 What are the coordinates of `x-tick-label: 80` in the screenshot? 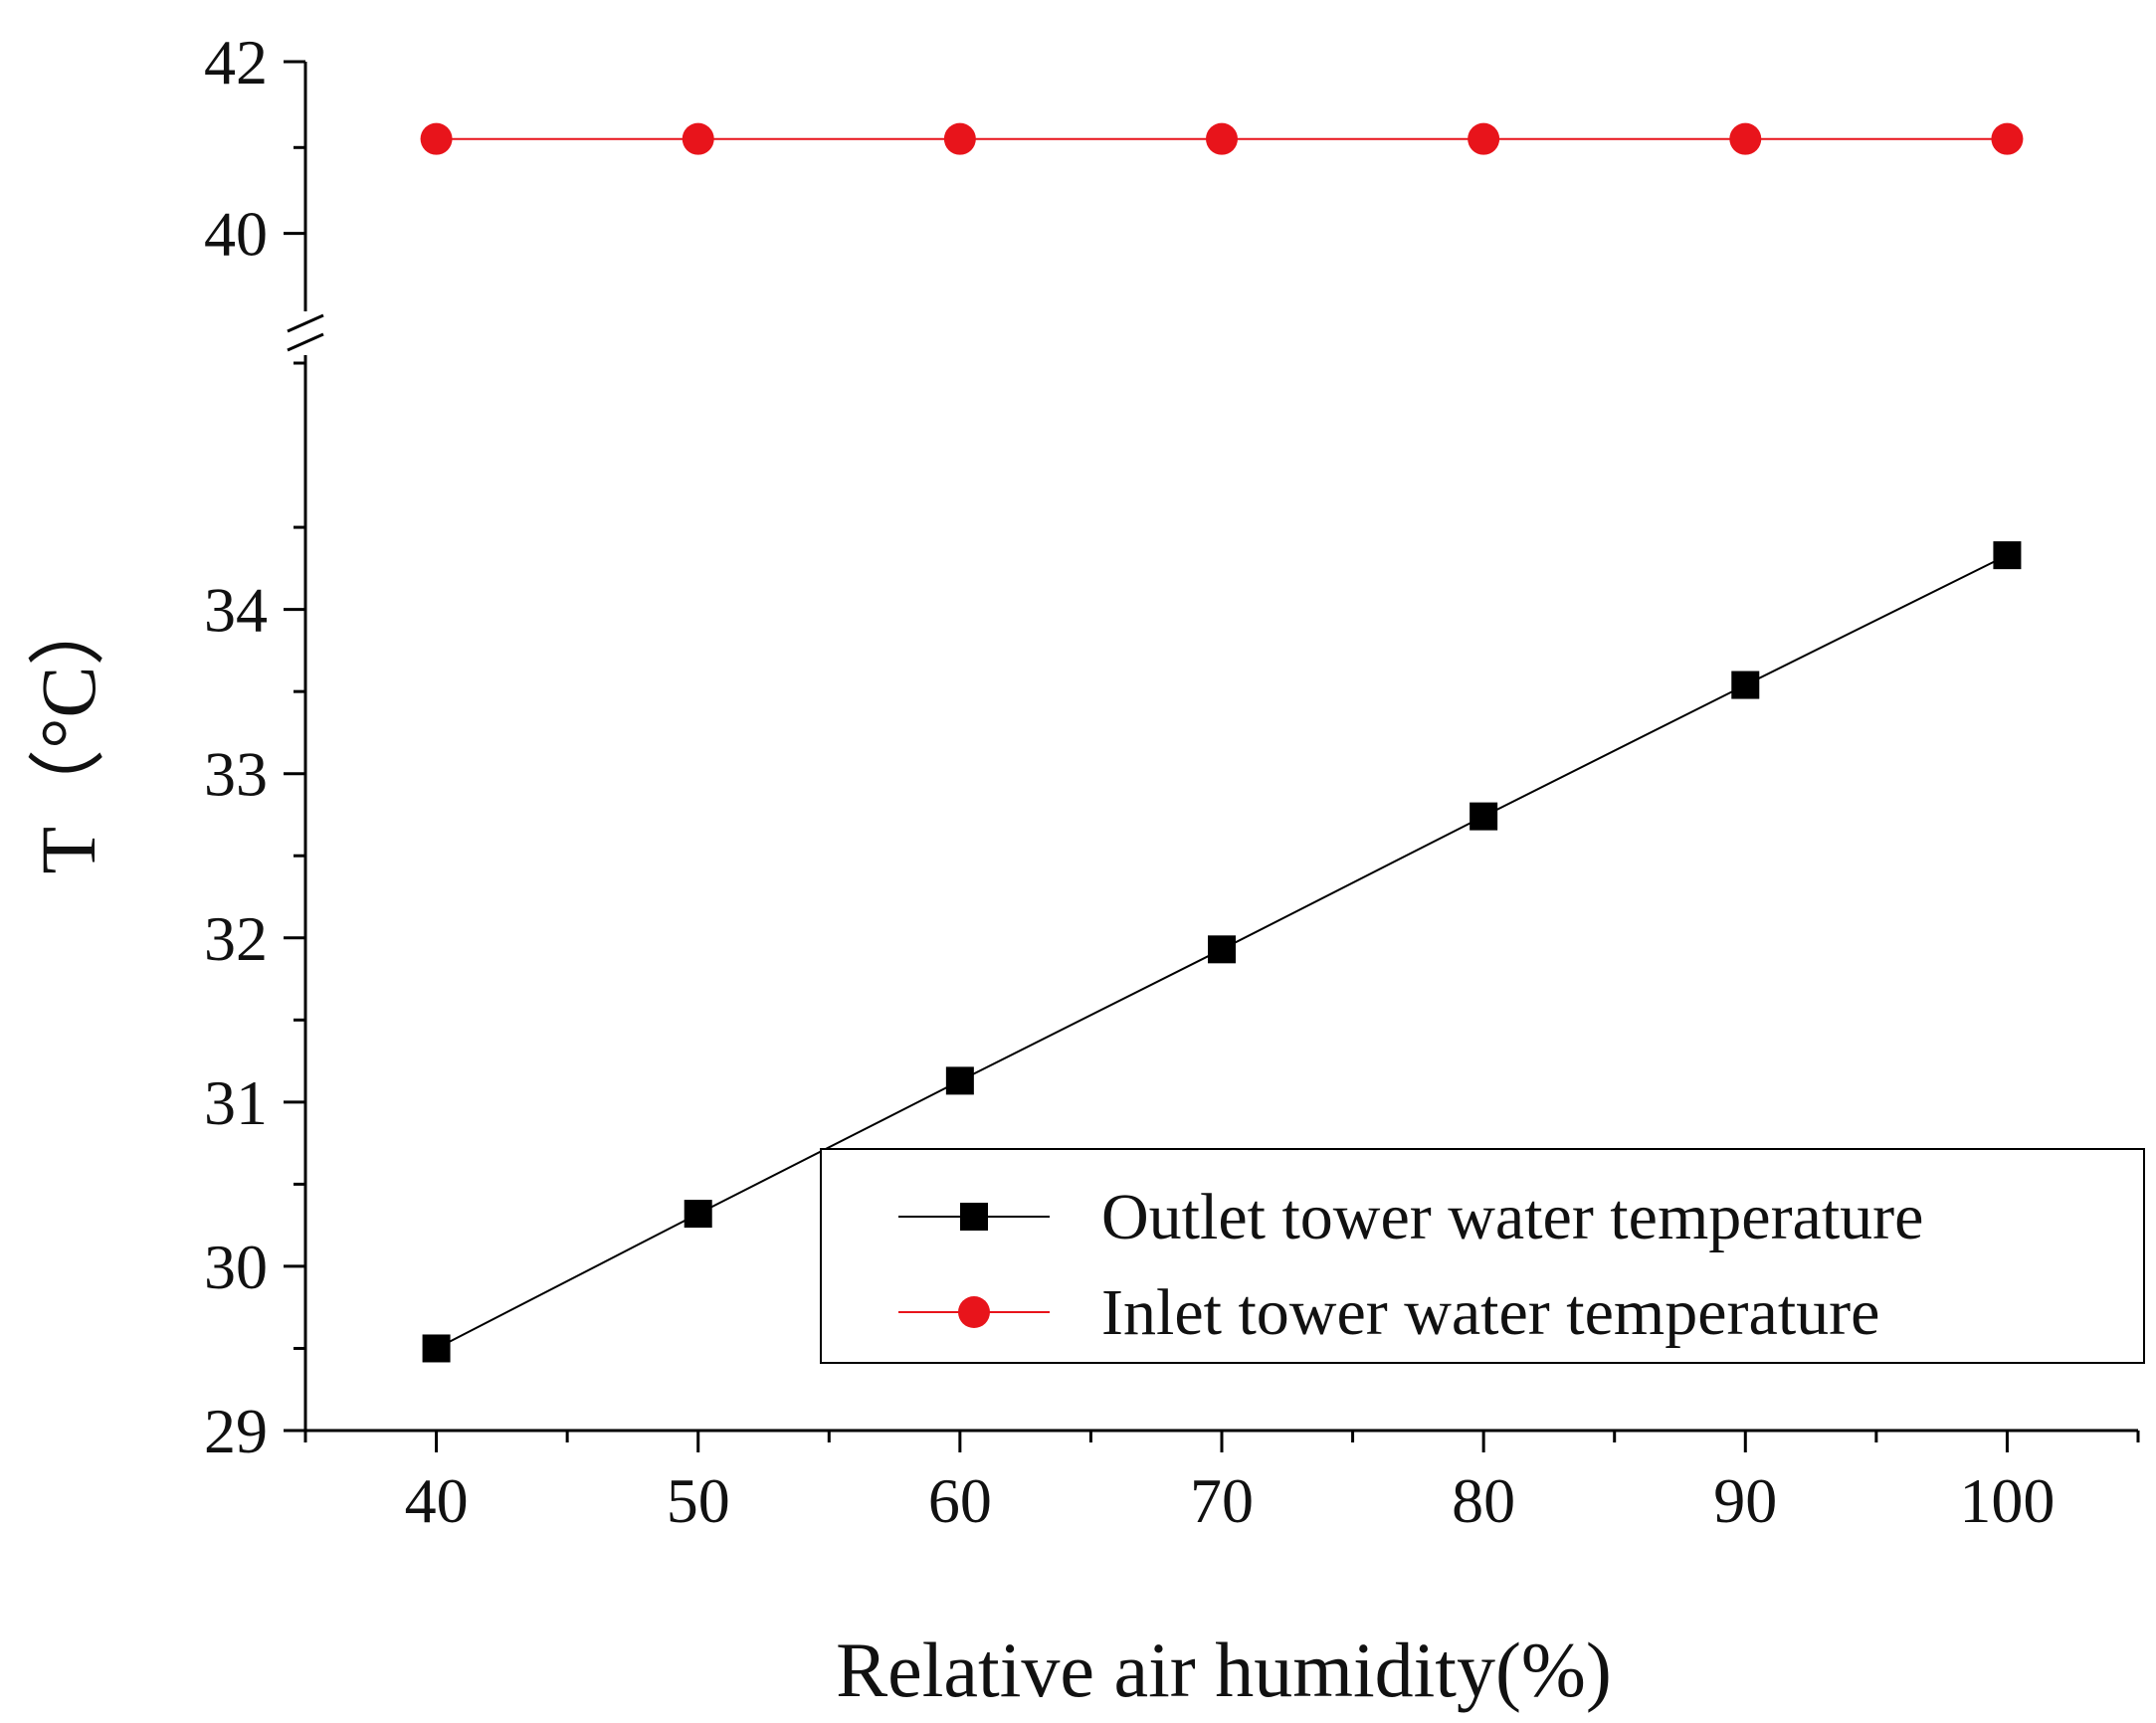 It's located at (1483, 1500).